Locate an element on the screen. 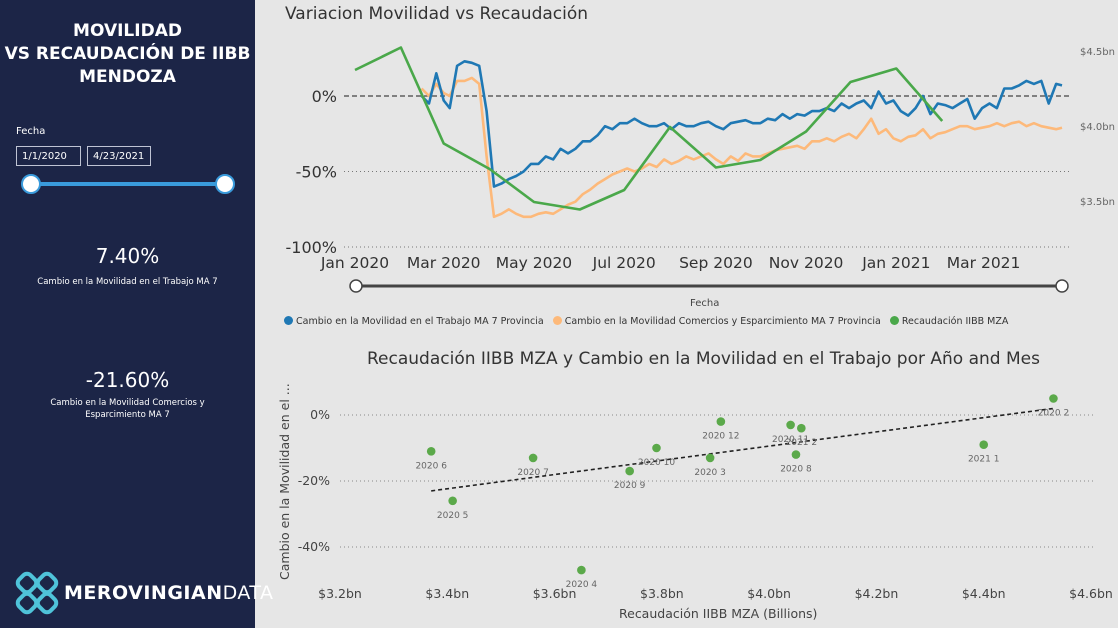 Image resolution: width=1118 pixels, height=628 pixels. work-mobility-line is located at coordinates (741, 123).